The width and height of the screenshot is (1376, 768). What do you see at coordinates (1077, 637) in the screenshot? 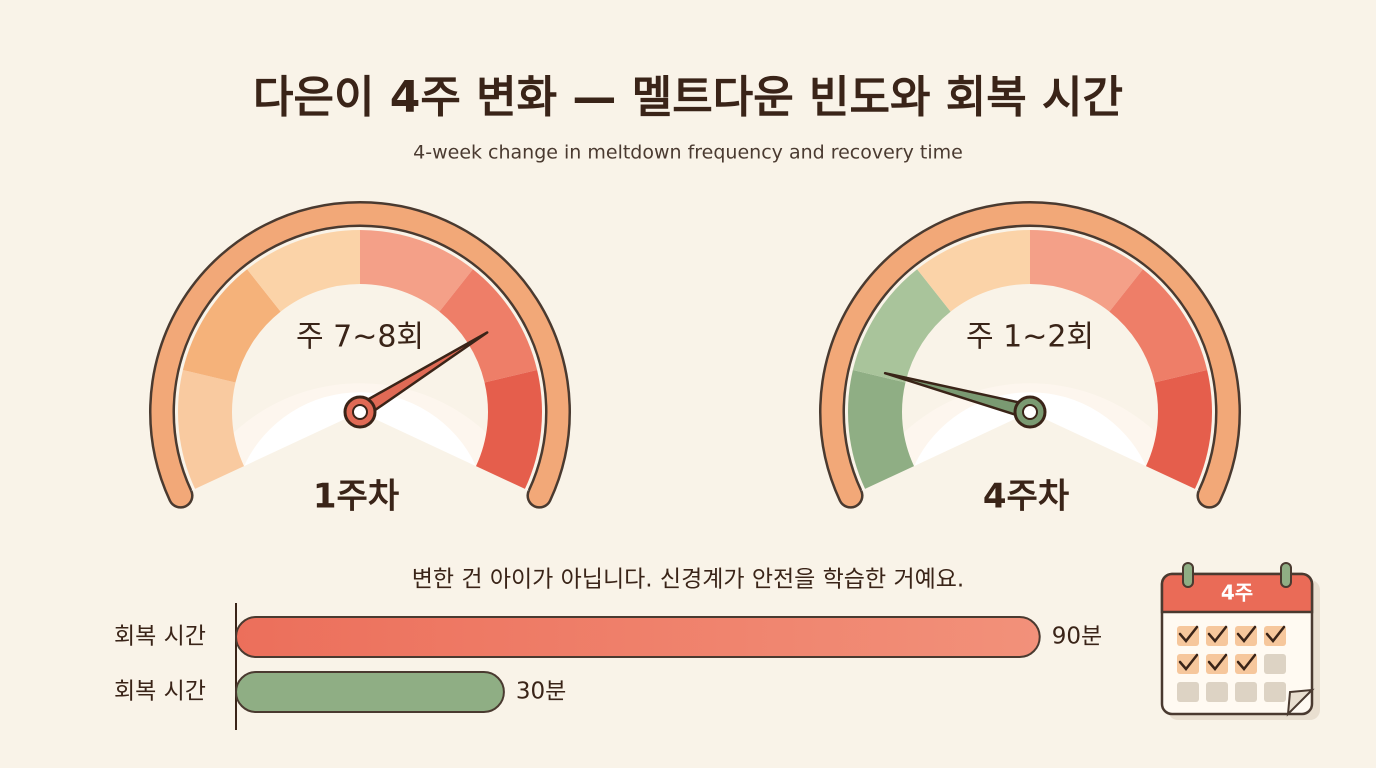
I see `value-label: 90분` at bounding box center [1077, 637].